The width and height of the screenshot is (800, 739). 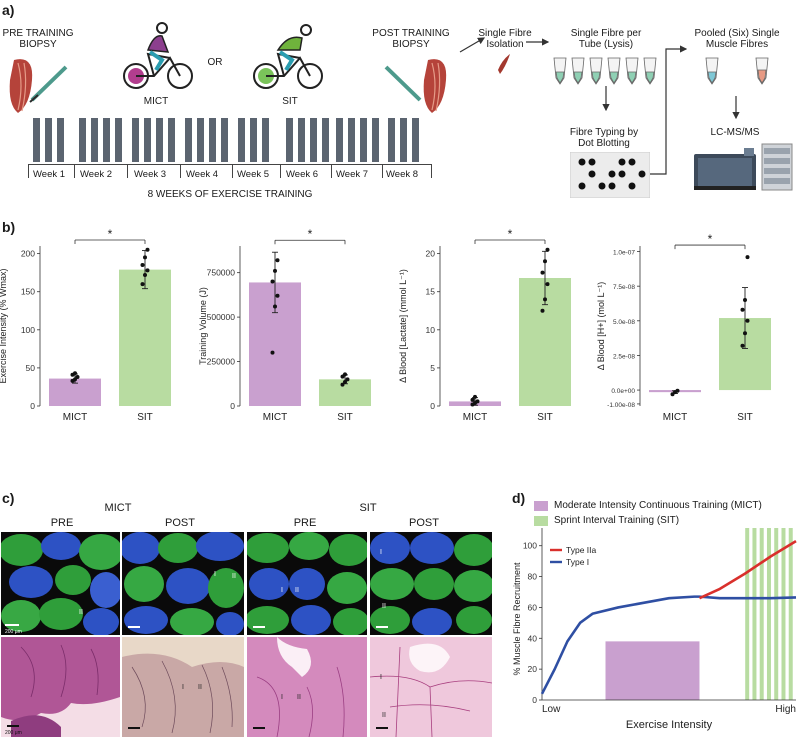 I want to click on single-fibre-line1: Single Fibre, so click(x=505, y=33).